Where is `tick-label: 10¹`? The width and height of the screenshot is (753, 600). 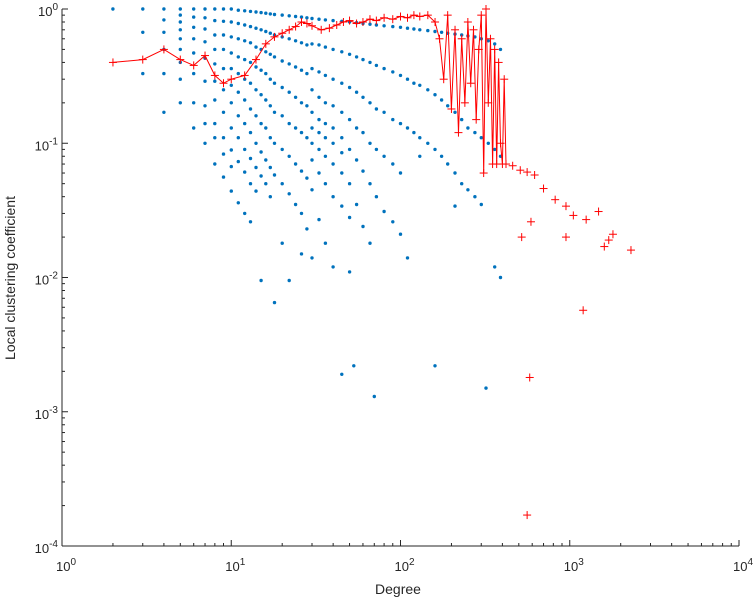 tick-label: 10¹ is located at coordinates (235, 565).